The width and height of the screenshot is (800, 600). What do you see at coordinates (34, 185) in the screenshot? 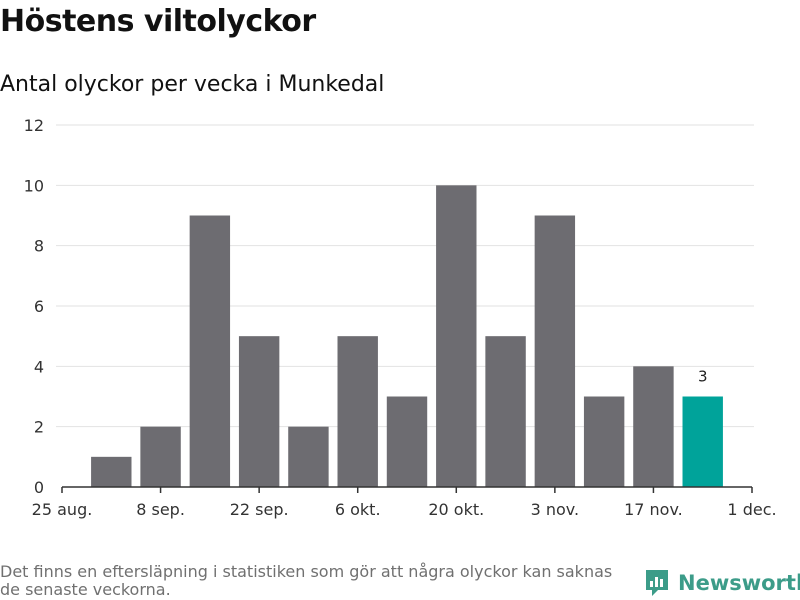
I see `y-tick-label: 10` at bounding box center [34, 185].